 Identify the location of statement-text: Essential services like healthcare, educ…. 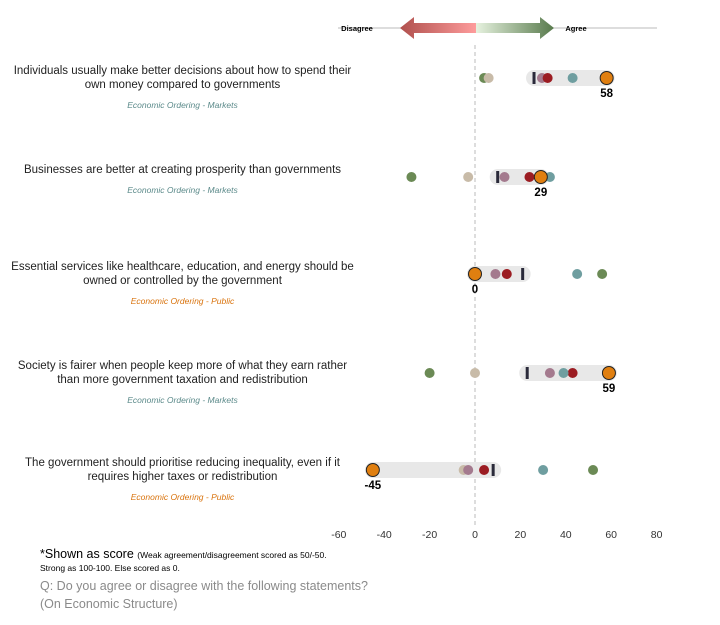
(182, 274).